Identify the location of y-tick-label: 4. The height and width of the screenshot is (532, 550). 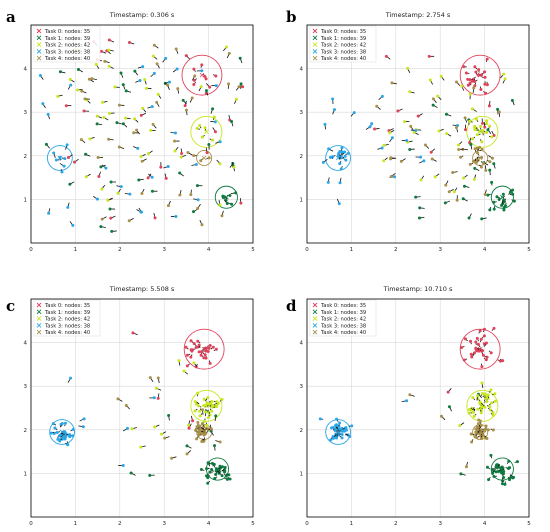
(26, 70).